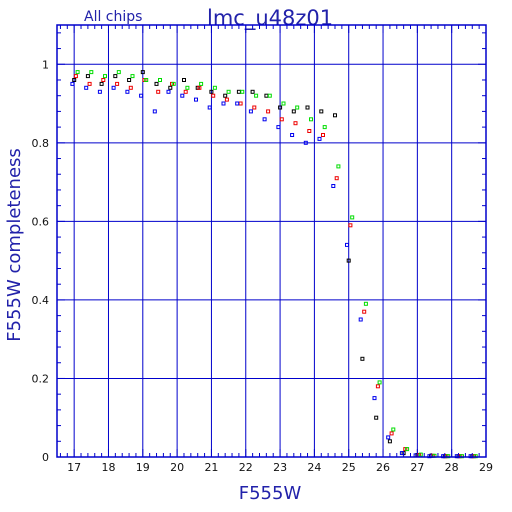 The width and height of the screenshot is (512, 512). I want to click on x-tick-label: 27, so click(417, 467).